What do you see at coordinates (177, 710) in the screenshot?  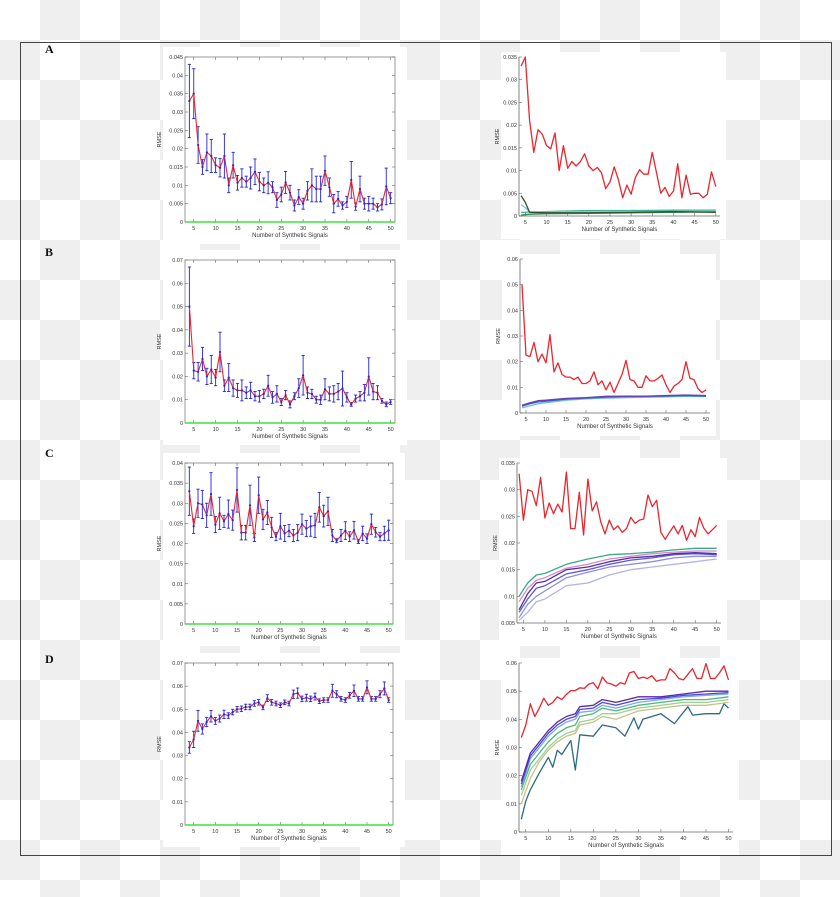 I see `y-tick-label: 0.05` at bounding box center [177, 710].